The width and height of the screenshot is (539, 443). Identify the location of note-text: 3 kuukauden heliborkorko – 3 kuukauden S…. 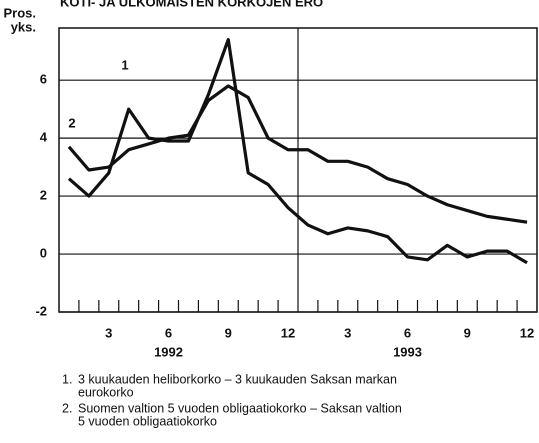
(237, 379).